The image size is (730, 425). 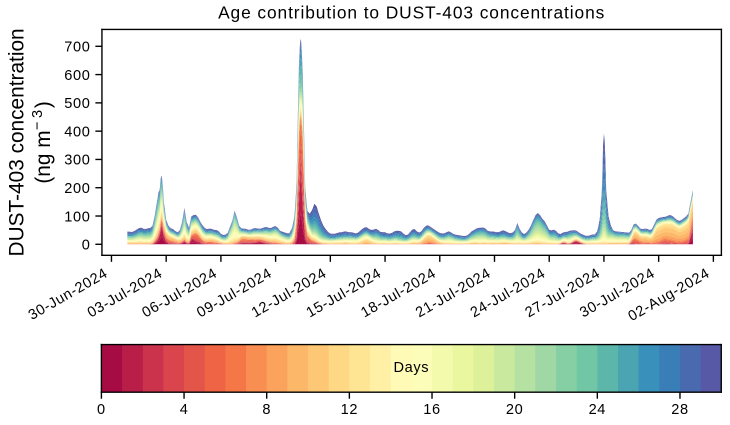 I want to click on svg-text: 4, so click(x=184, y=410).